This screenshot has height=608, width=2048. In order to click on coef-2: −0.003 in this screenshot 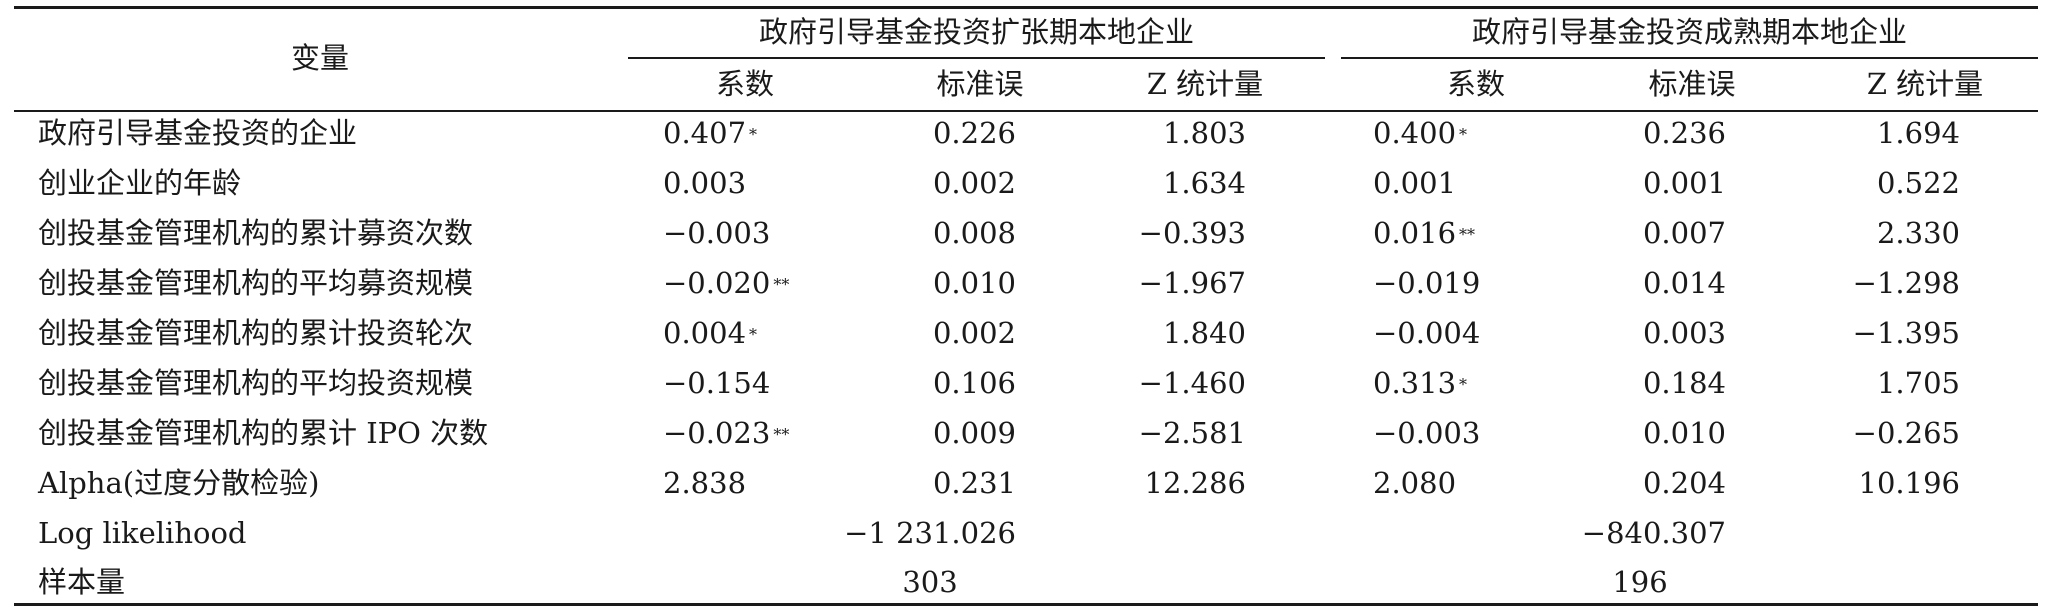, I will do `click(1427, 433)`.